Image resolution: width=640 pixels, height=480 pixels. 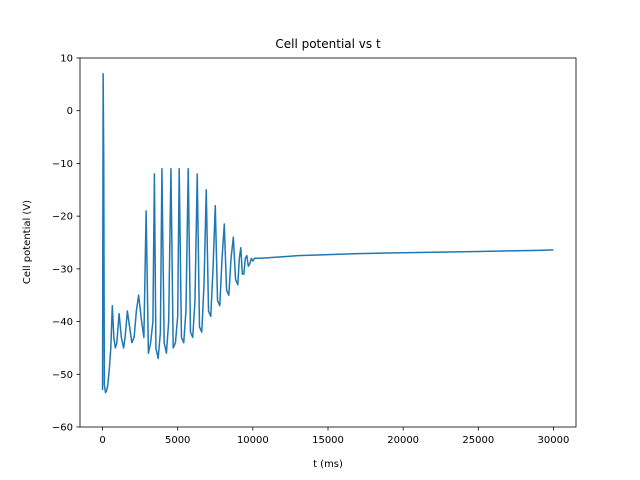 I want to click on y-axis-ticks: −60 −50 −40 −30 −20 −10 0 10, so click(x=66, y=244).